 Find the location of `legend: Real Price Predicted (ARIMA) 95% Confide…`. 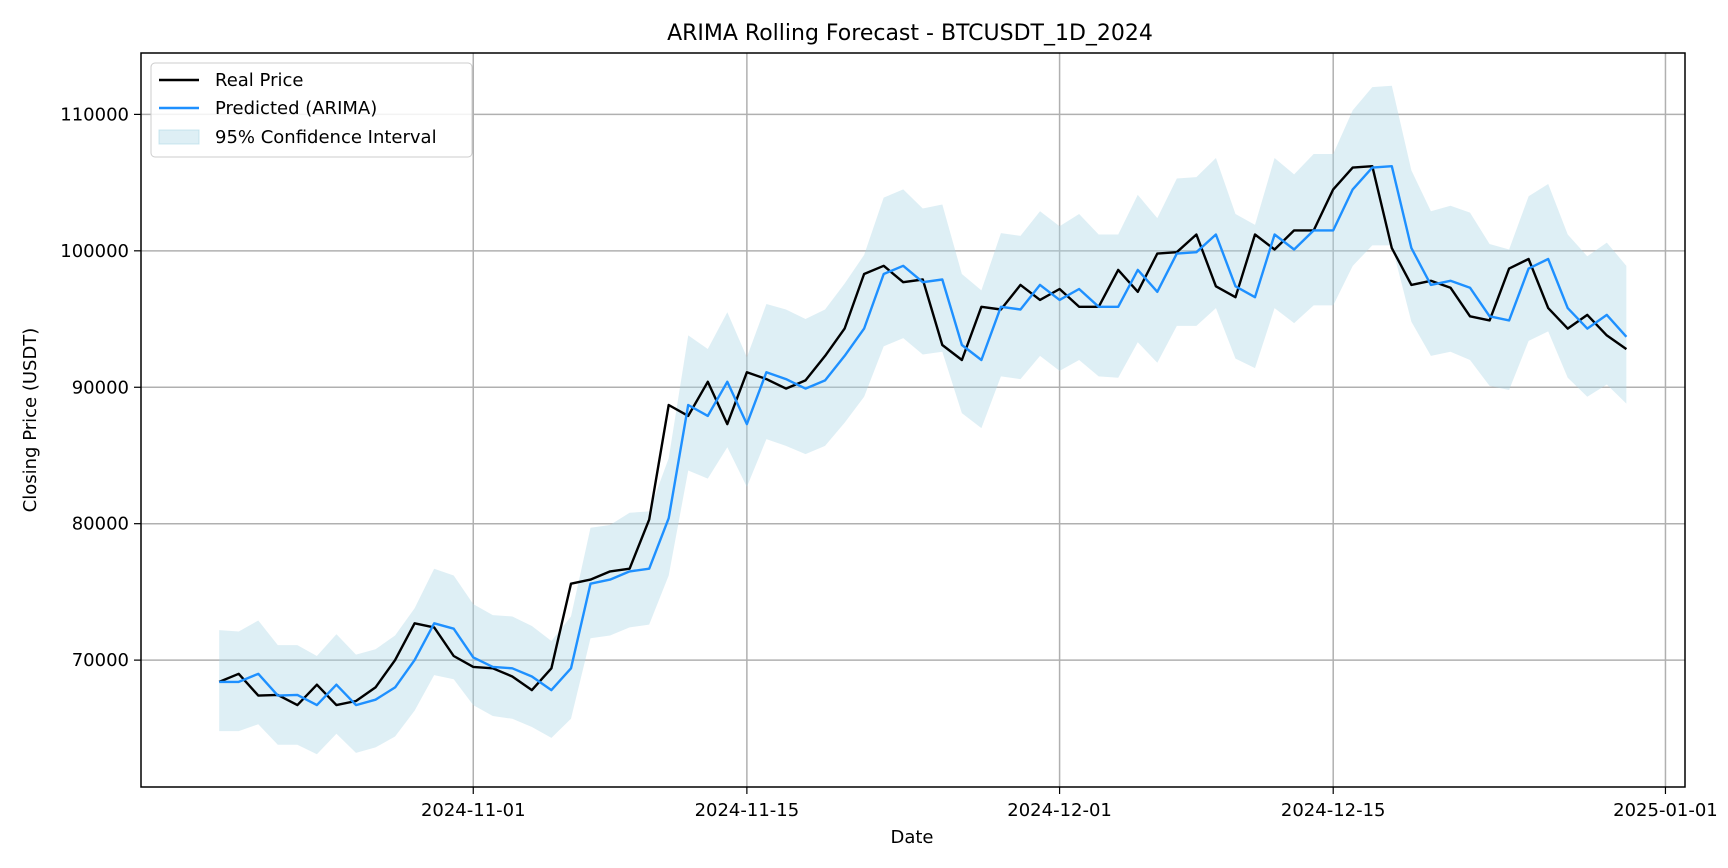

legend: Real Price Predicted (ARIMA) 95% Confide… is located at coordinates (311, 110).